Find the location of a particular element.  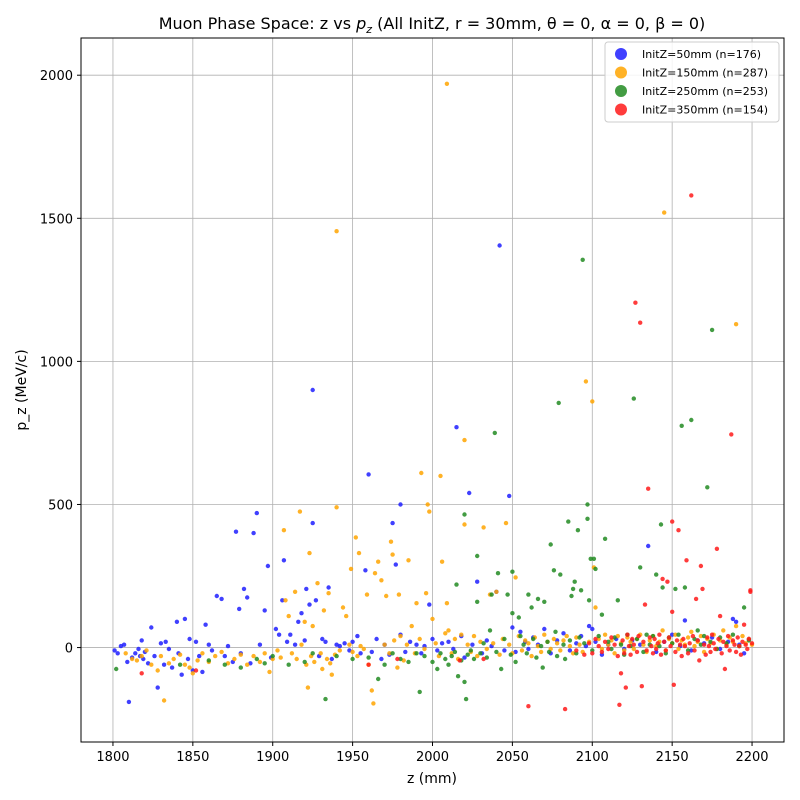

x-tick-label: 2150 is located at coordinates (672, 757).